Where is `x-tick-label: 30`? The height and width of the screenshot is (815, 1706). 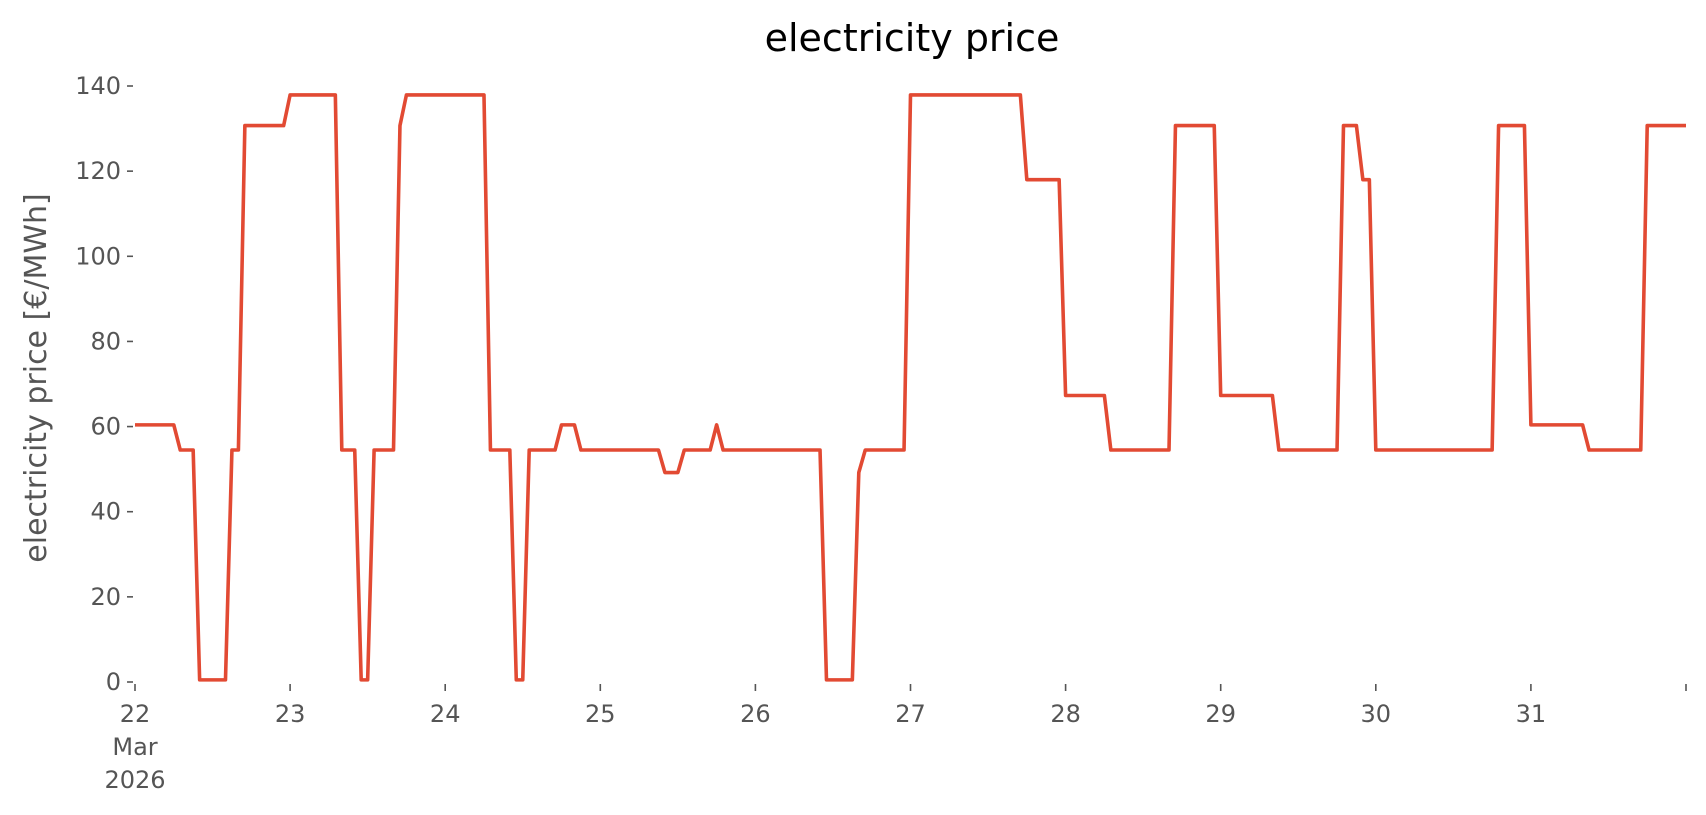
x-tick-label: 30 is located at coordinates (1376, 714).